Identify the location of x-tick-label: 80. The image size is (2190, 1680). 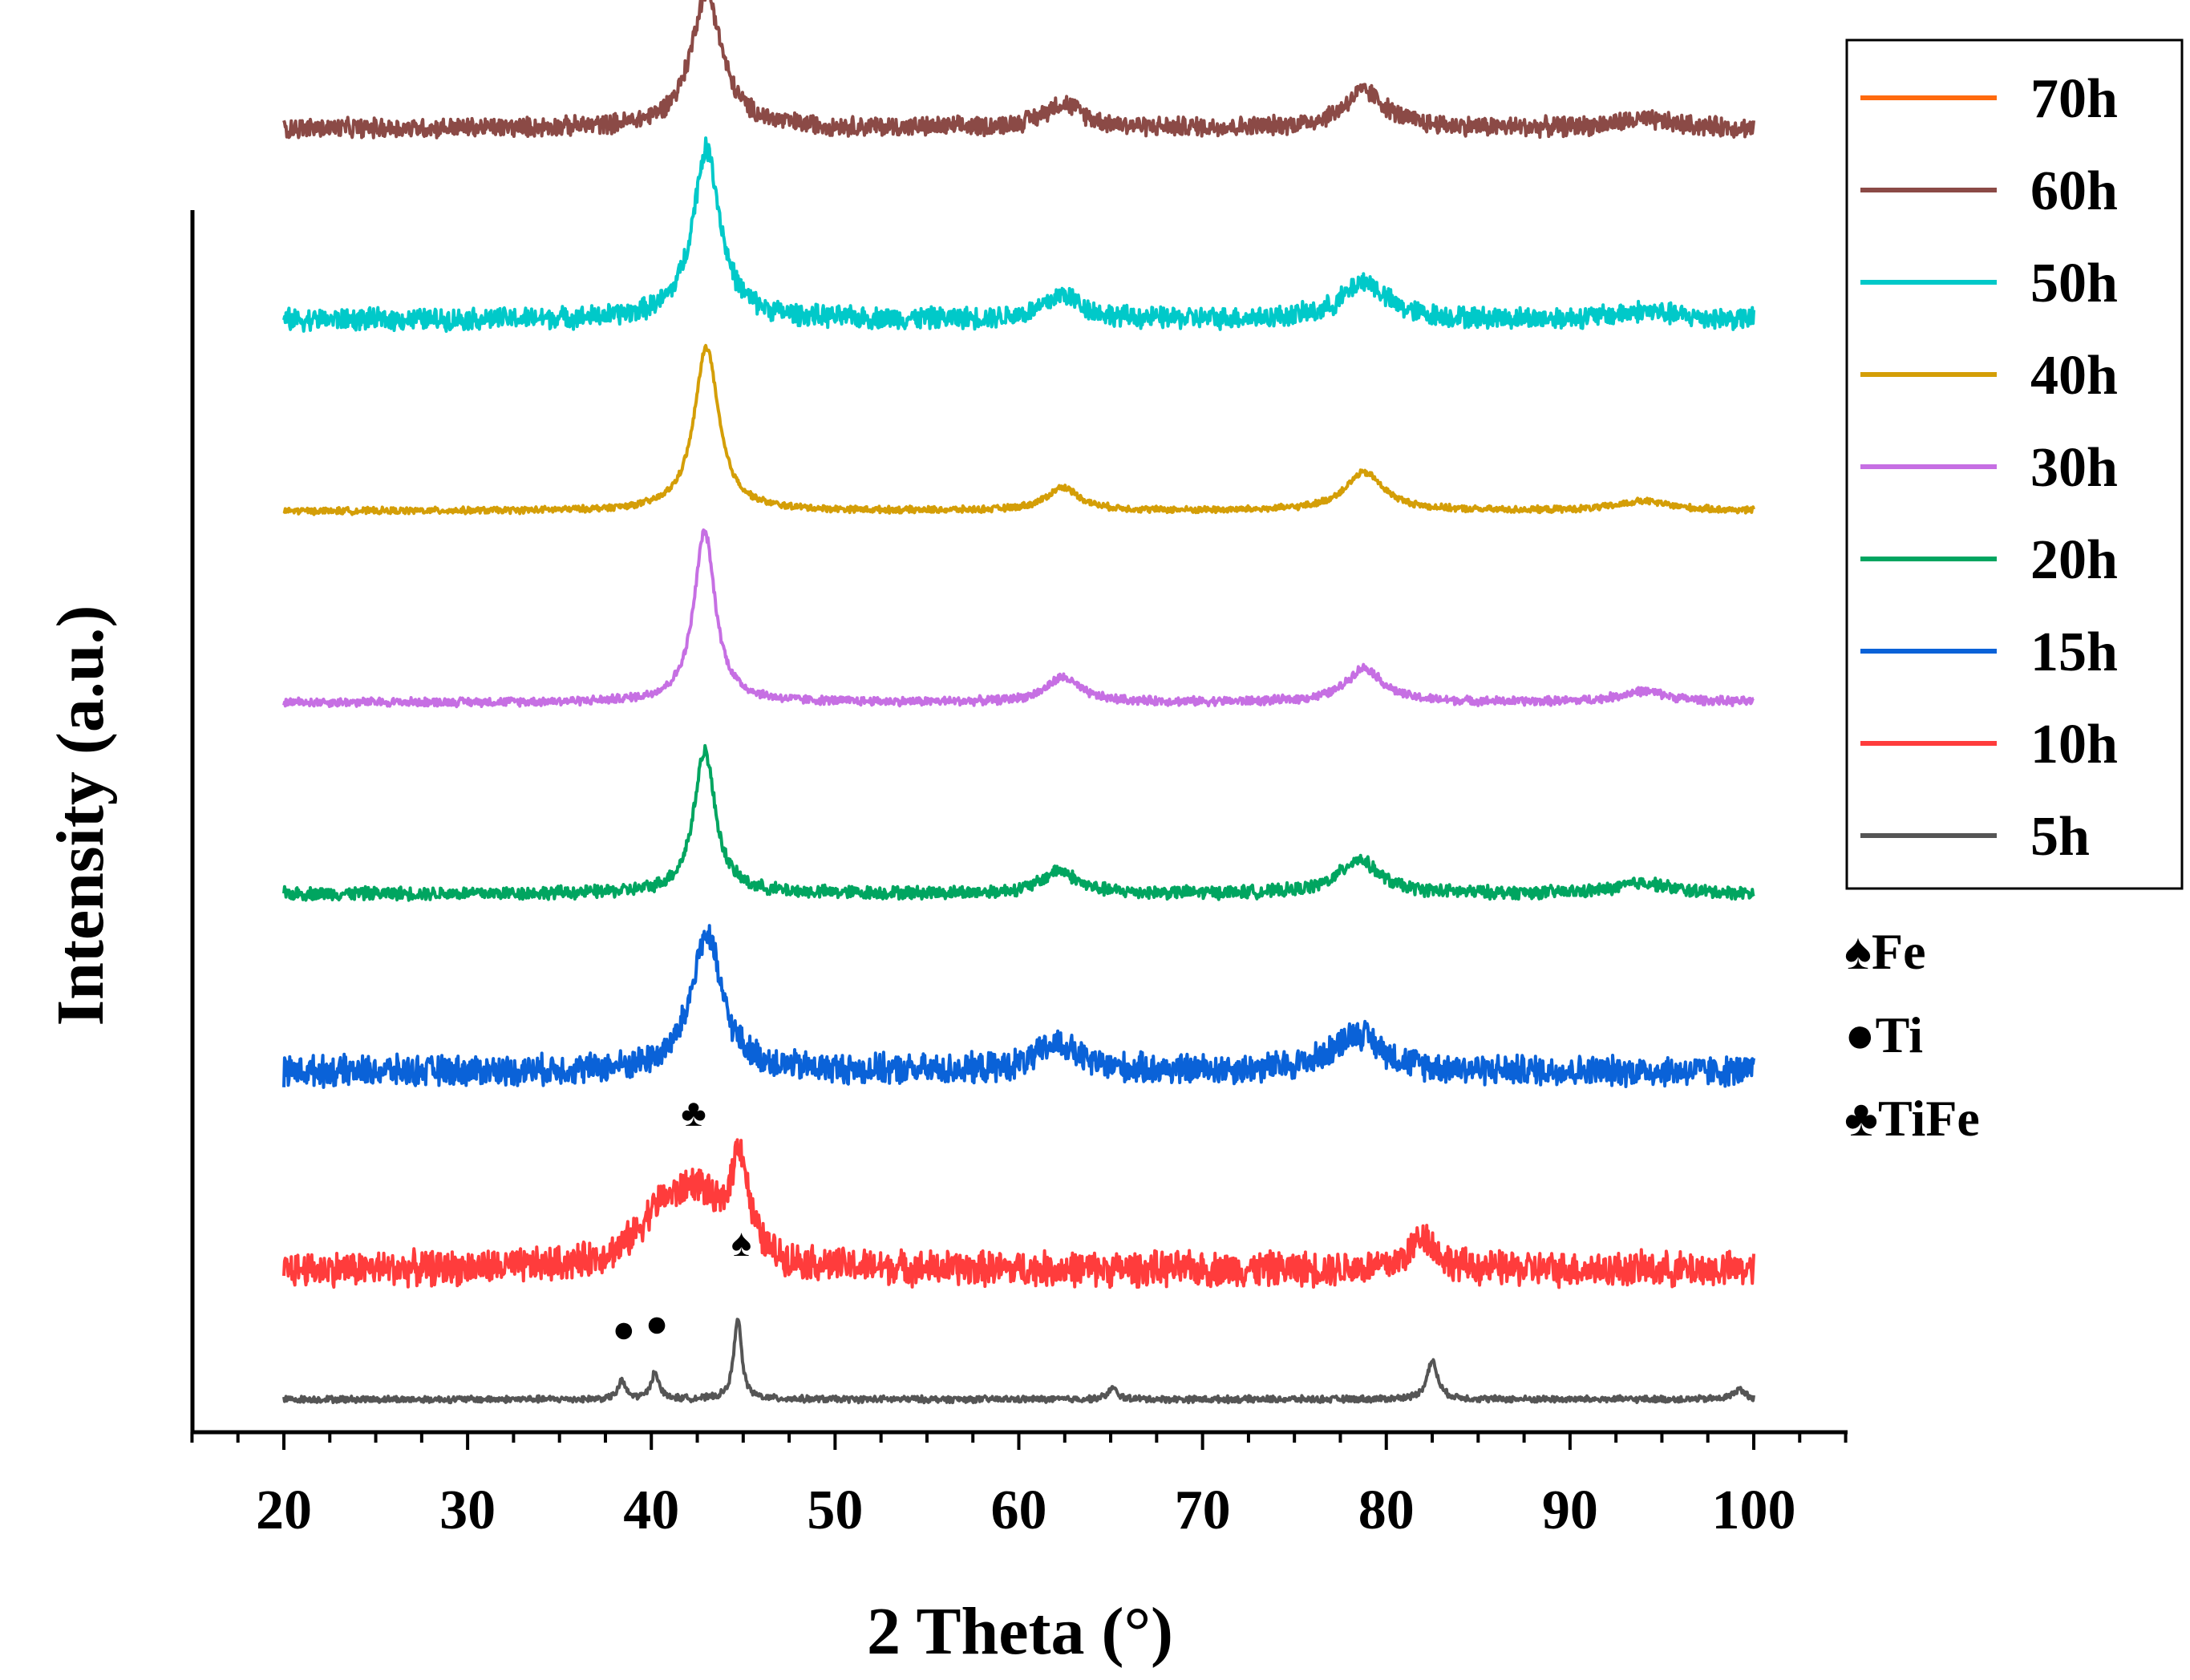
(1386, 1510).